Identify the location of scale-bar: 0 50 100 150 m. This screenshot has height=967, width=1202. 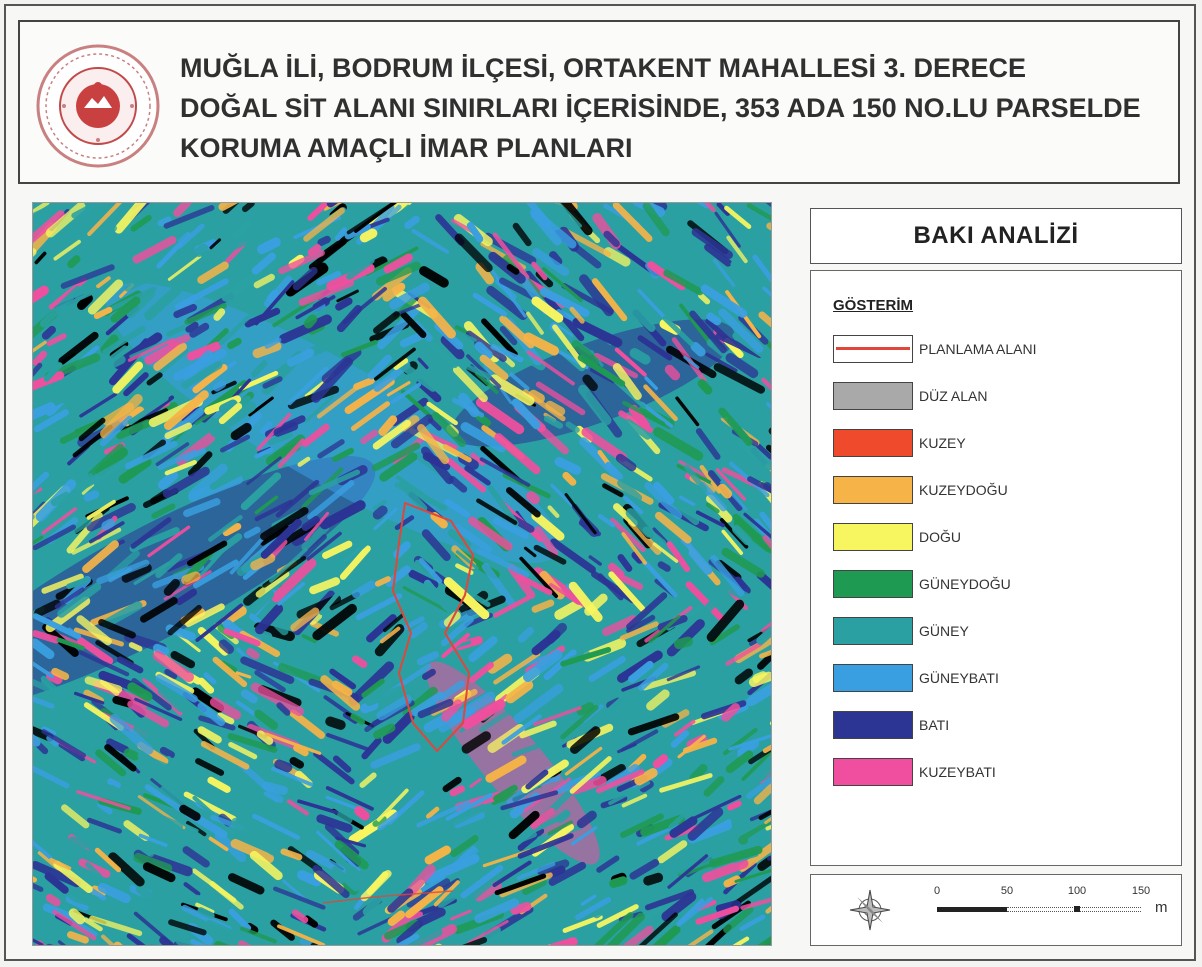
(1050, 910).